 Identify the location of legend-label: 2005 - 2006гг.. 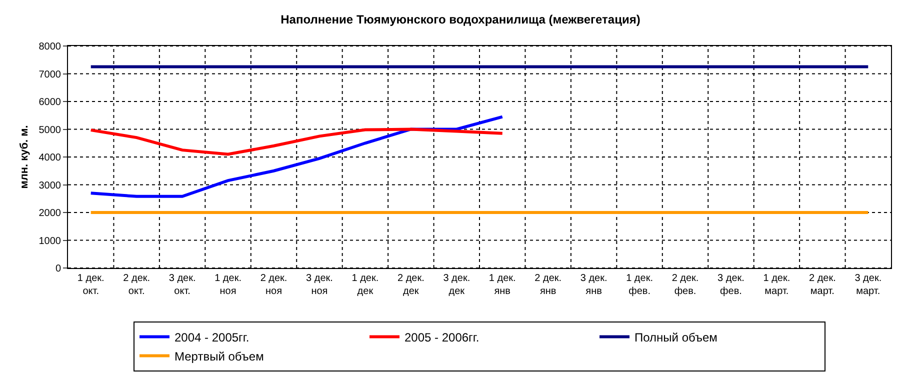
(442, 337).